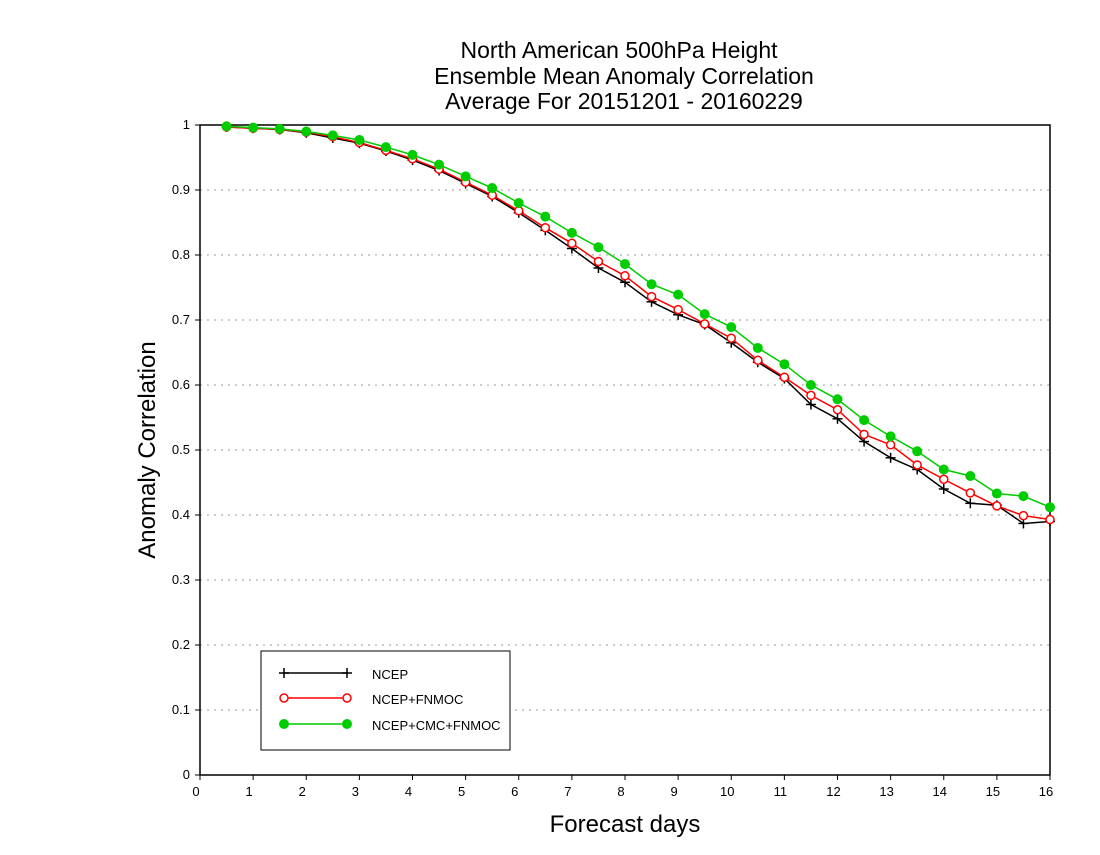 This screenshot has width=1100, height=855. Describe the element at coordinates (147, 449) in the screenshot. I see `y-axis-label: Anomaly Correlation` at that location.